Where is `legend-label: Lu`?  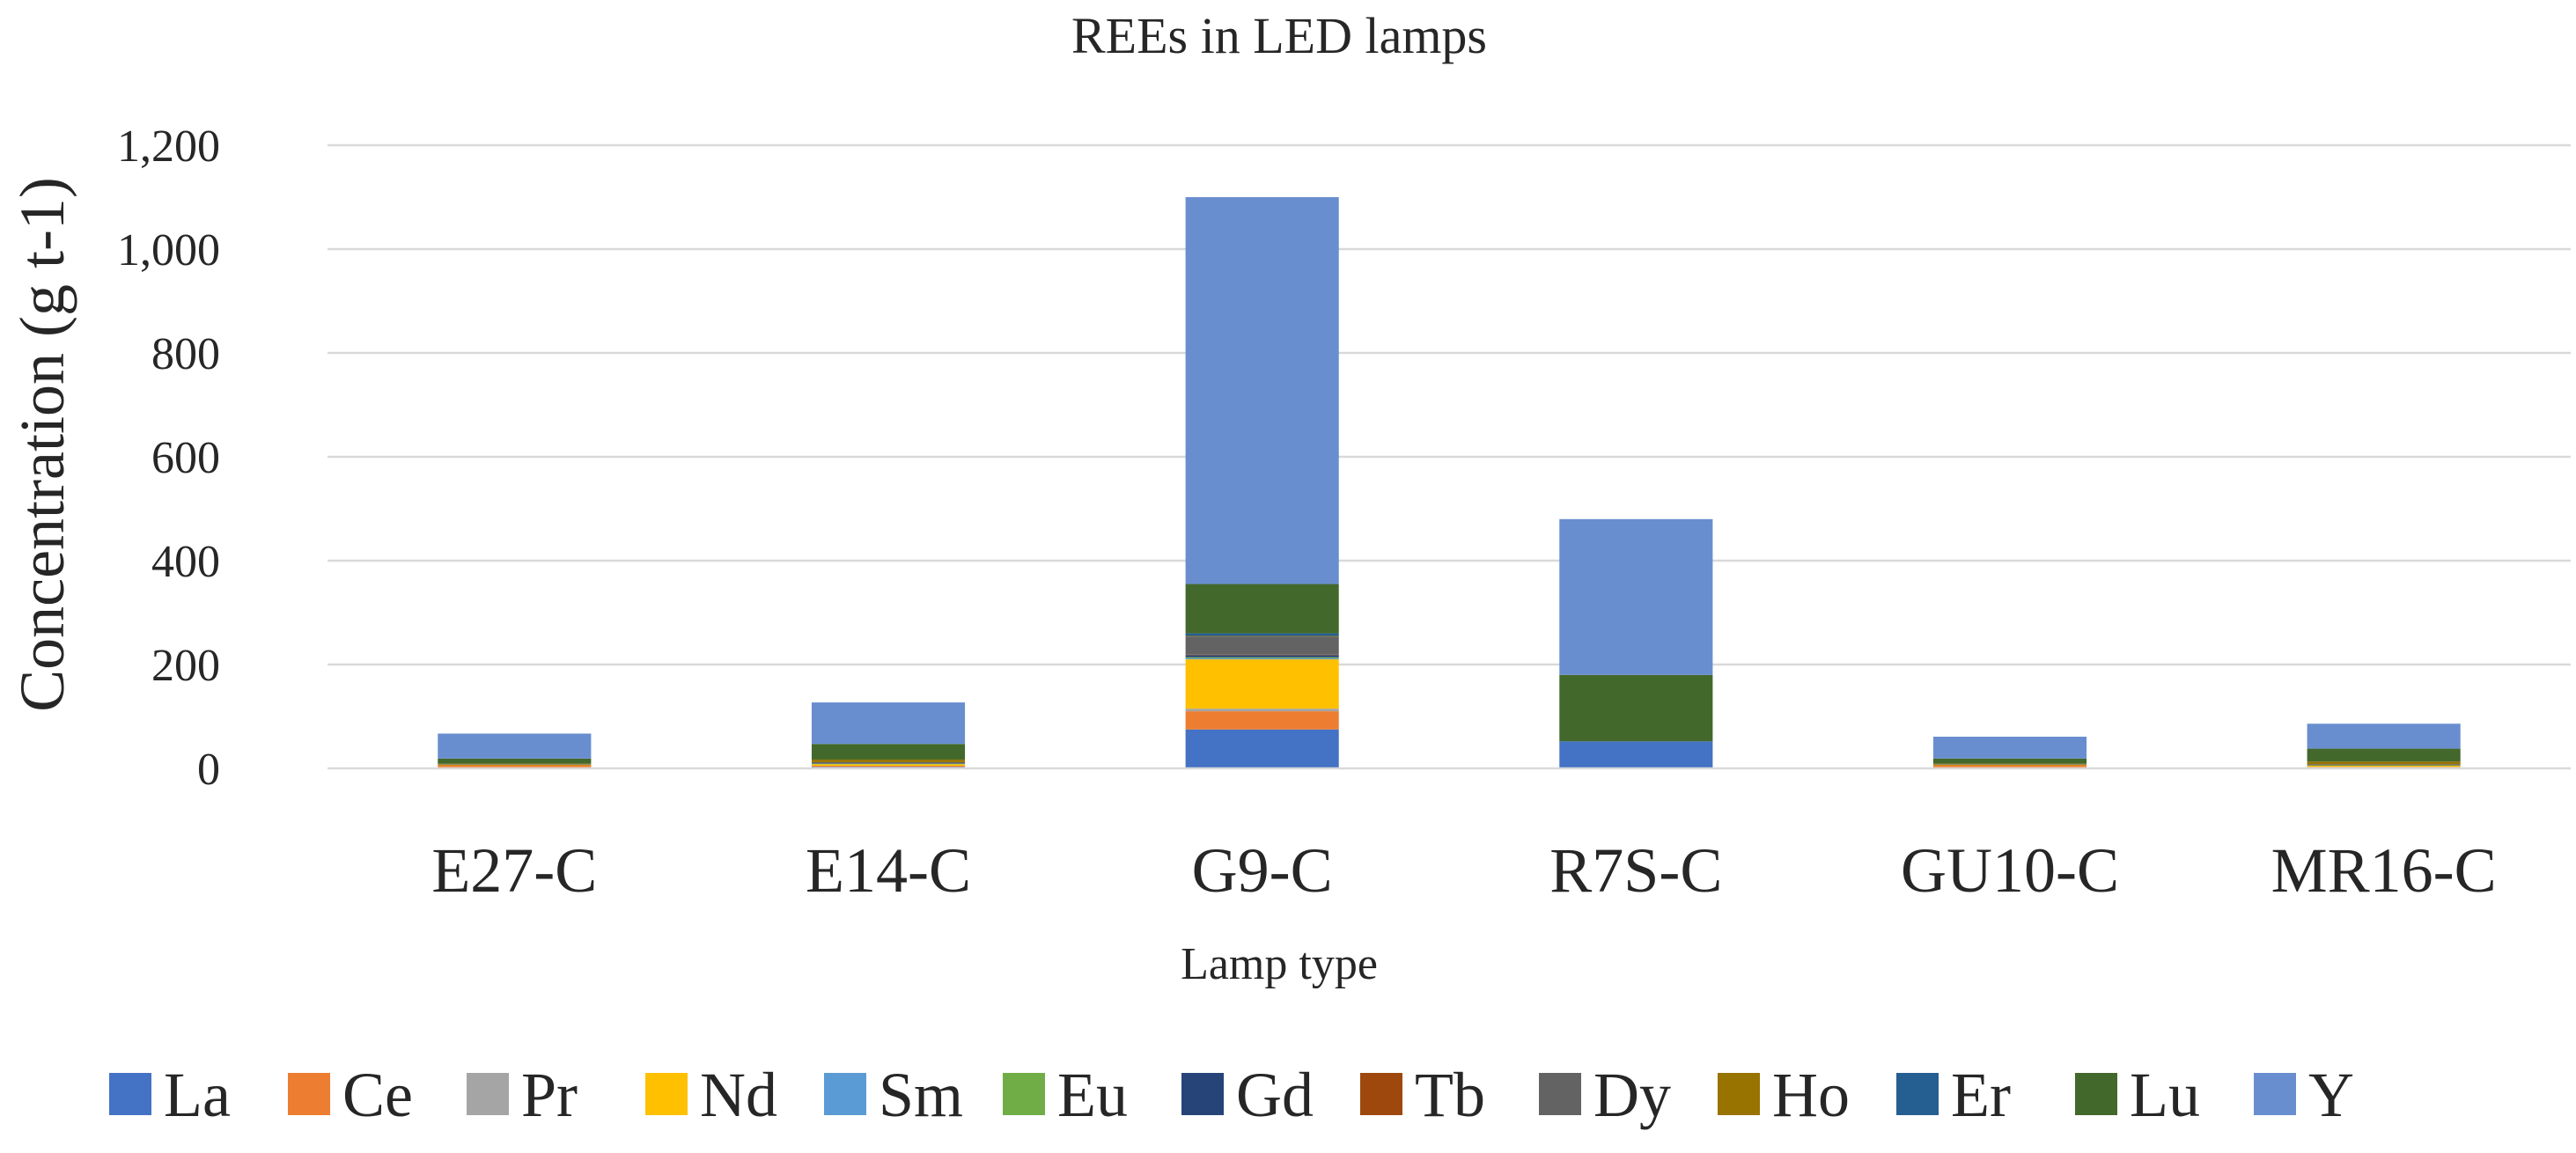
legend-label: Lu is located at coordinates (2165, 1095).